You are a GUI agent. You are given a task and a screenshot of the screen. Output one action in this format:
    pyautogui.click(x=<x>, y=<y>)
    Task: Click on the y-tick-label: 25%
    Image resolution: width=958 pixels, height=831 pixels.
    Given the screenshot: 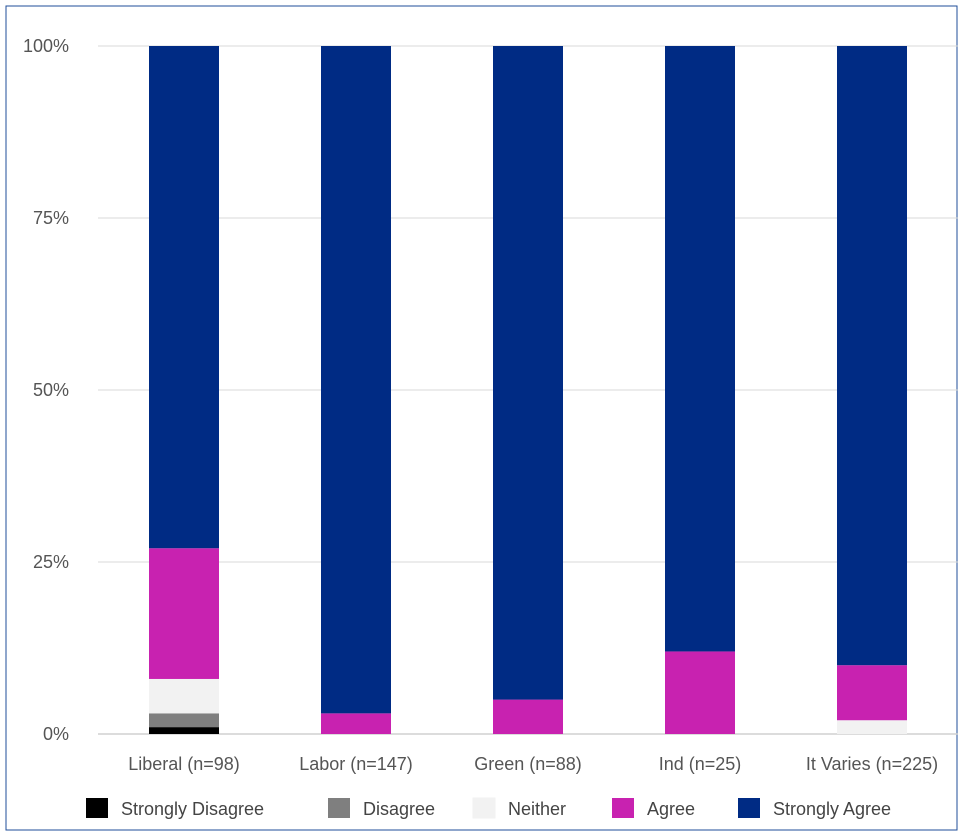 What is the action you would take?
    pyautogui.click(x=51, y=562)
    